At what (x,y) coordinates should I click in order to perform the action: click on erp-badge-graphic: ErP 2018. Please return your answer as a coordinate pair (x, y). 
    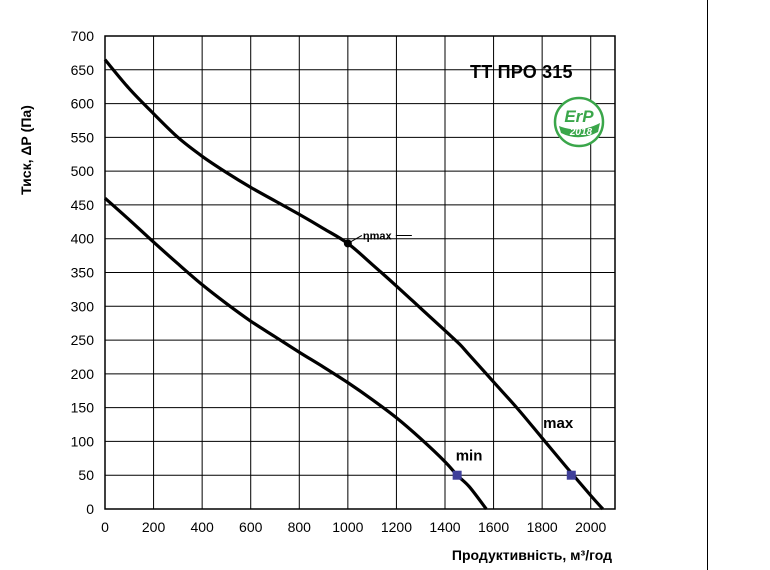
    Looking at the image, I should click on (579, 122).